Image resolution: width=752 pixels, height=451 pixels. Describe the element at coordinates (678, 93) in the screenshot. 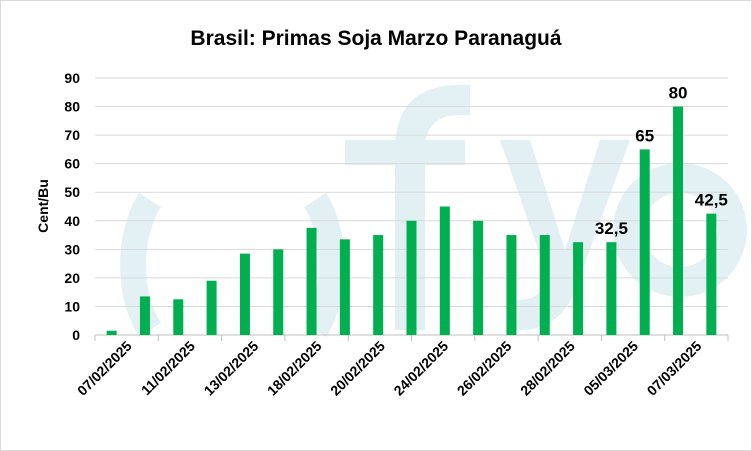

I see `data-label: 80` at that location.